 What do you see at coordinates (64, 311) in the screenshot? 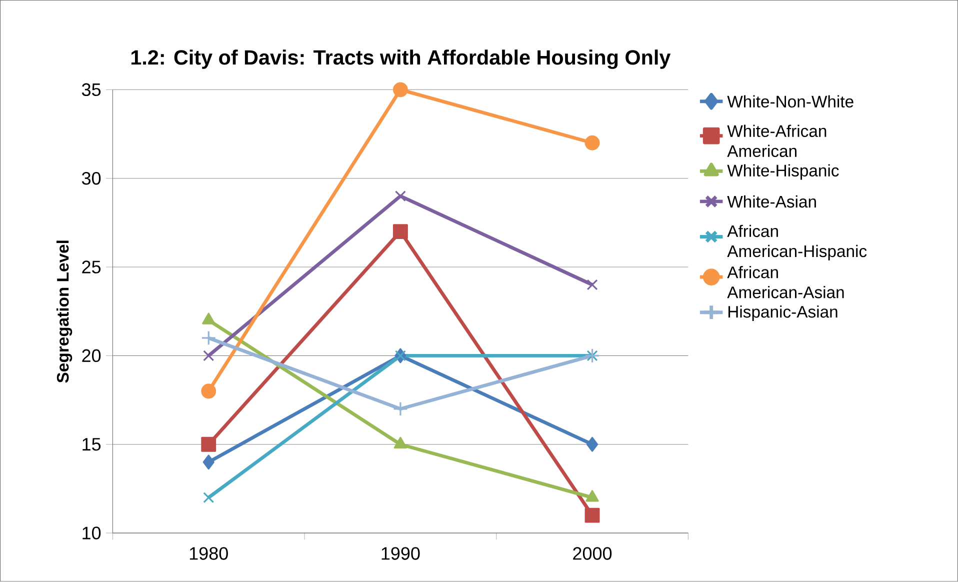
I see `y-axis-title: Segregation Level` at bounding box center [64, 311].